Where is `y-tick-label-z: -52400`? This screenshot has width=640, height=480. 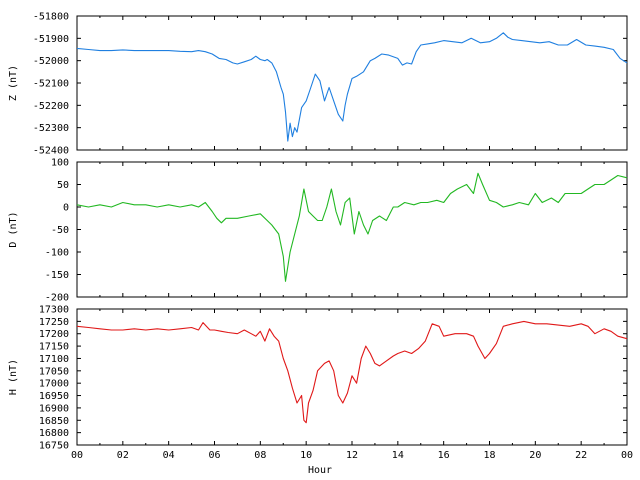 y-tick-label-z: -52400 is located at coordinates (51, 151).